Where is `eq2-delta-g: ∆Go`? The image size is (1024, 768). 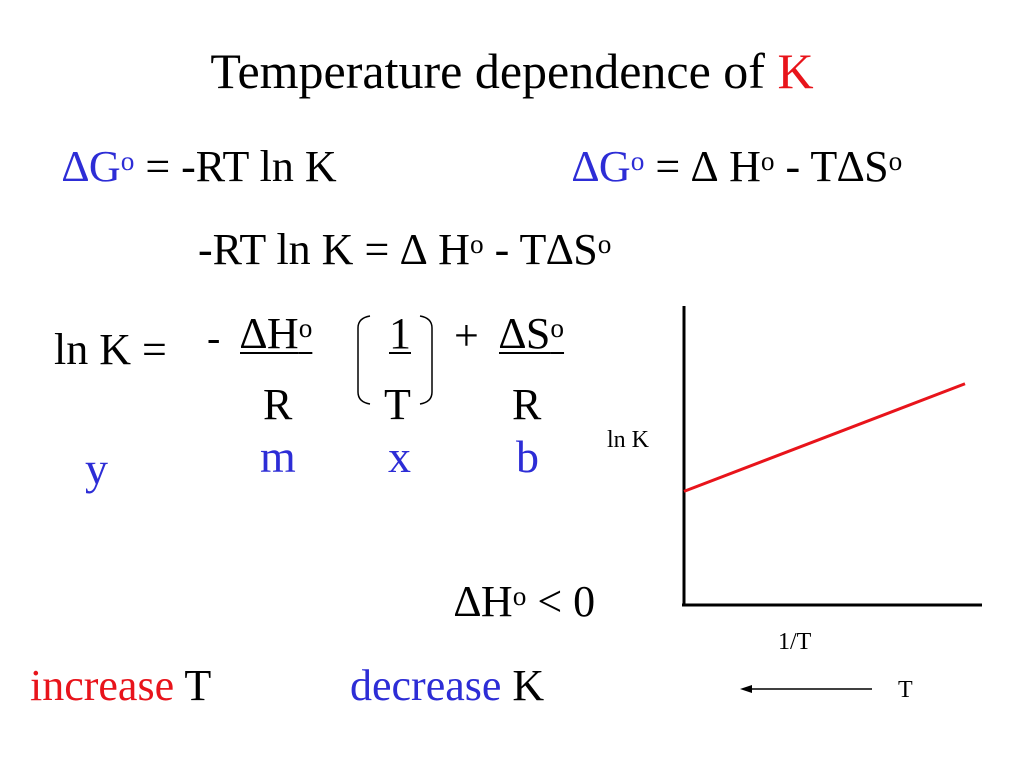 eq2-delta-g: ∆Go is located at coordinates (608, 166).